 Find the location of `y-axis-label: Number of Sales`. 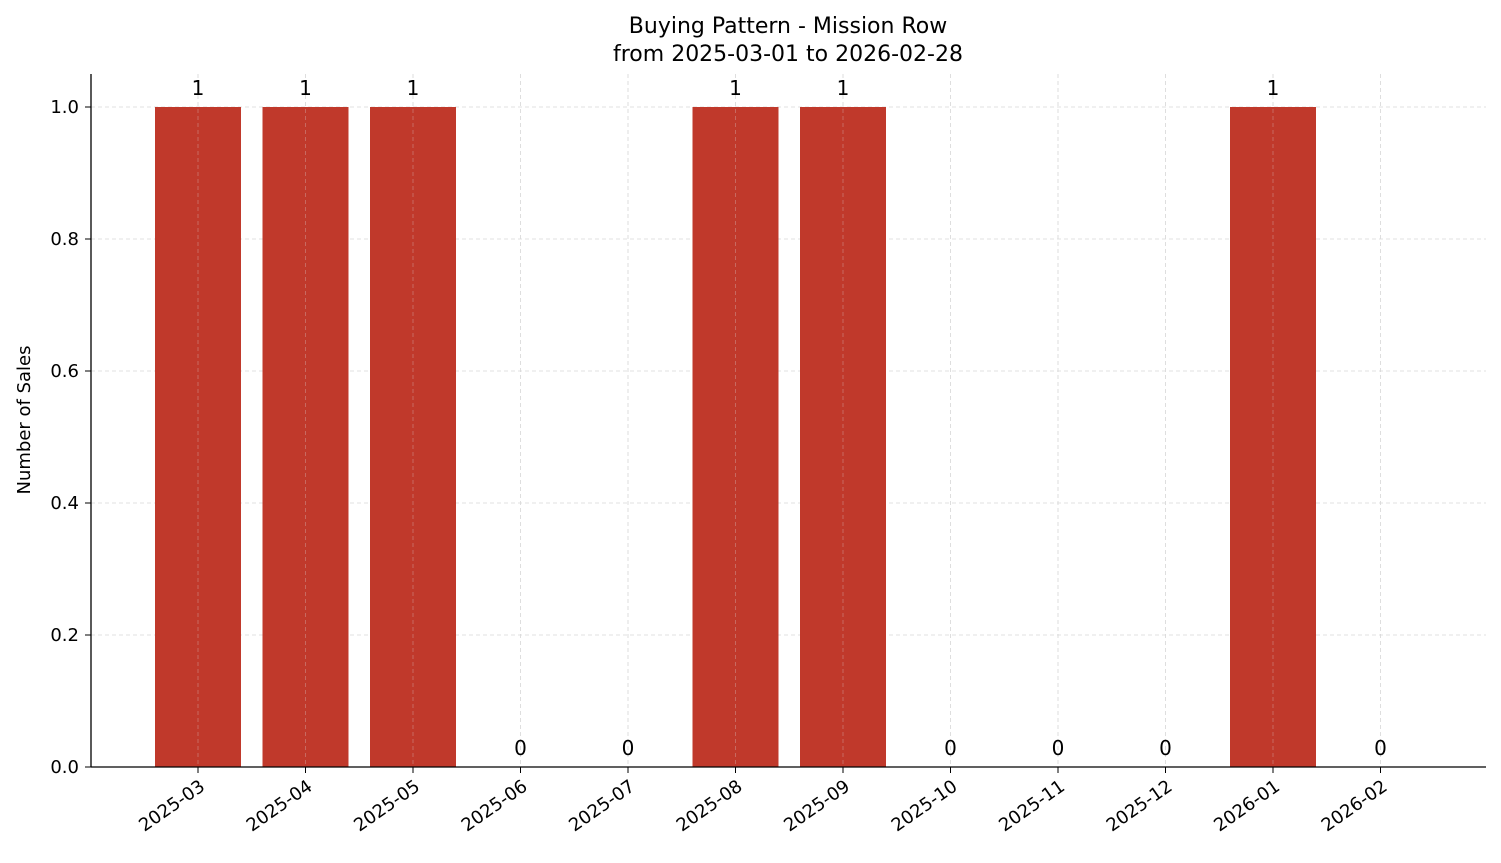

y-axis-label: Number of Sales is located at coordinates (24, 419).